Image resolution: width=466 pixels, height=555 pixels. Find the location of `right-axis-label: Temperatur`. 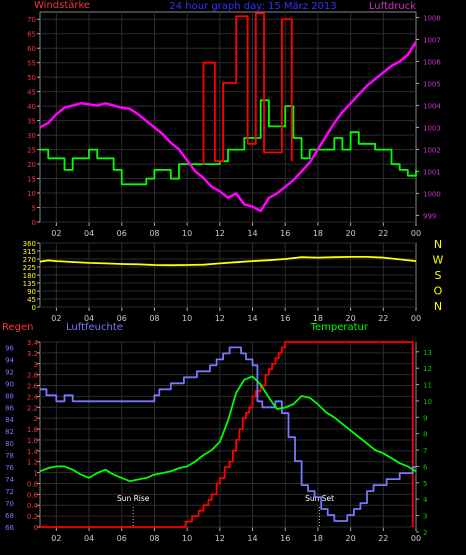

right-axis-label: Temperatur is located at coordinates (339, 327).